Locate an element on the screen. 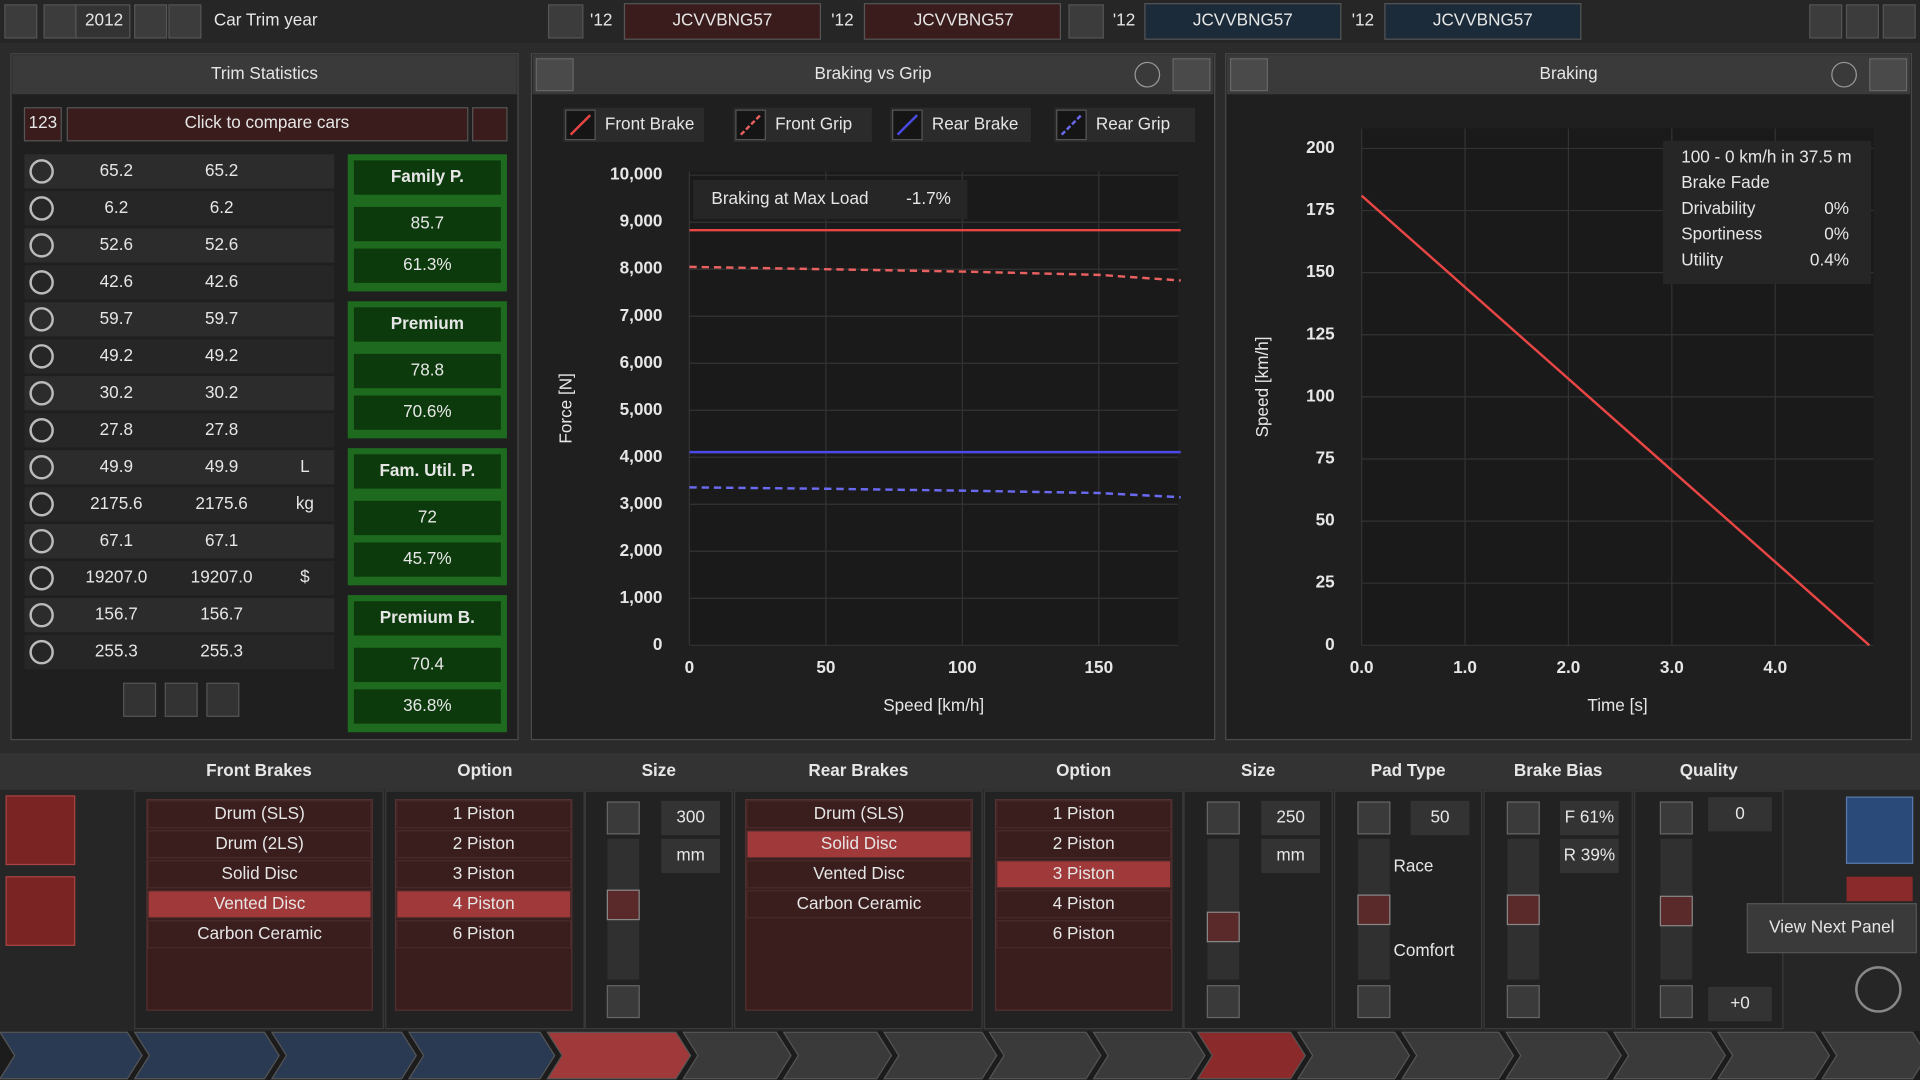 This screenshot has width=1920, height=1080. export-button is located at coordinates (140, 699).